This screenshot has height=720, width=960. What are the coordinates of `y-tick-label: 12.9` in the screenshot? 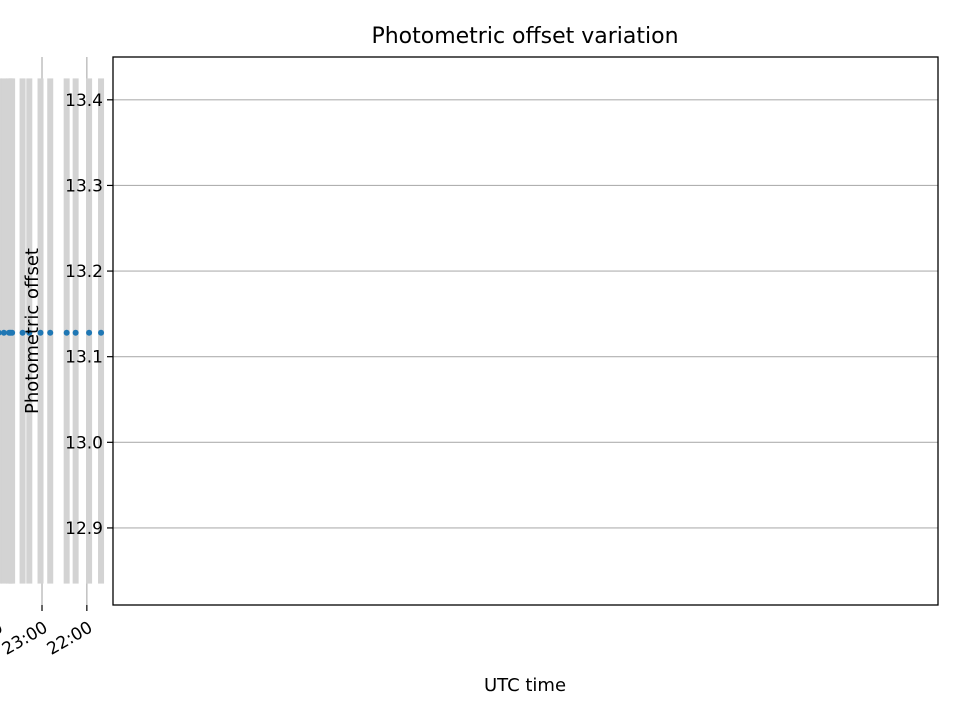 It's located at (84, 529).